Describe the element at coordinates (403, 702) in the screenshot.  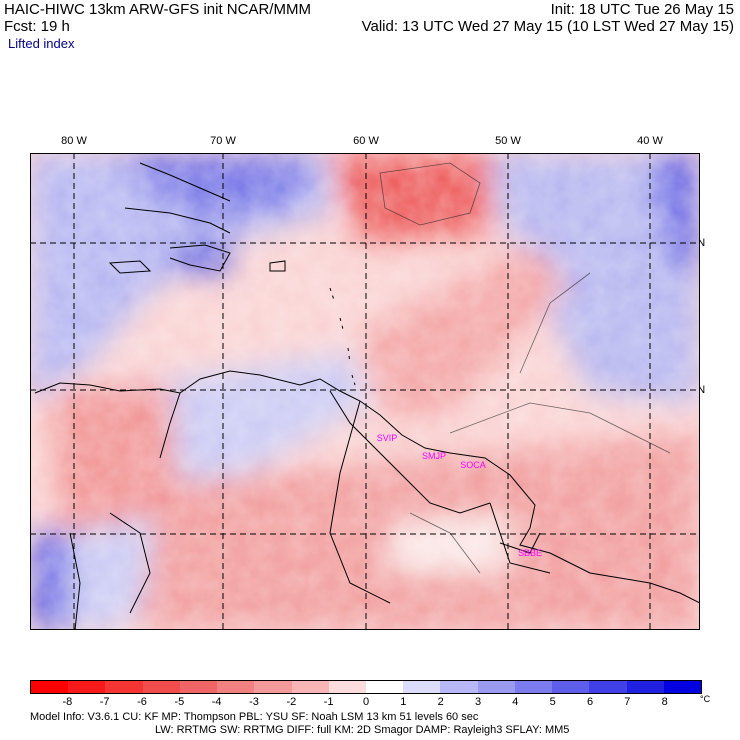
I see `colorbar-tick-label: 1` at that location.